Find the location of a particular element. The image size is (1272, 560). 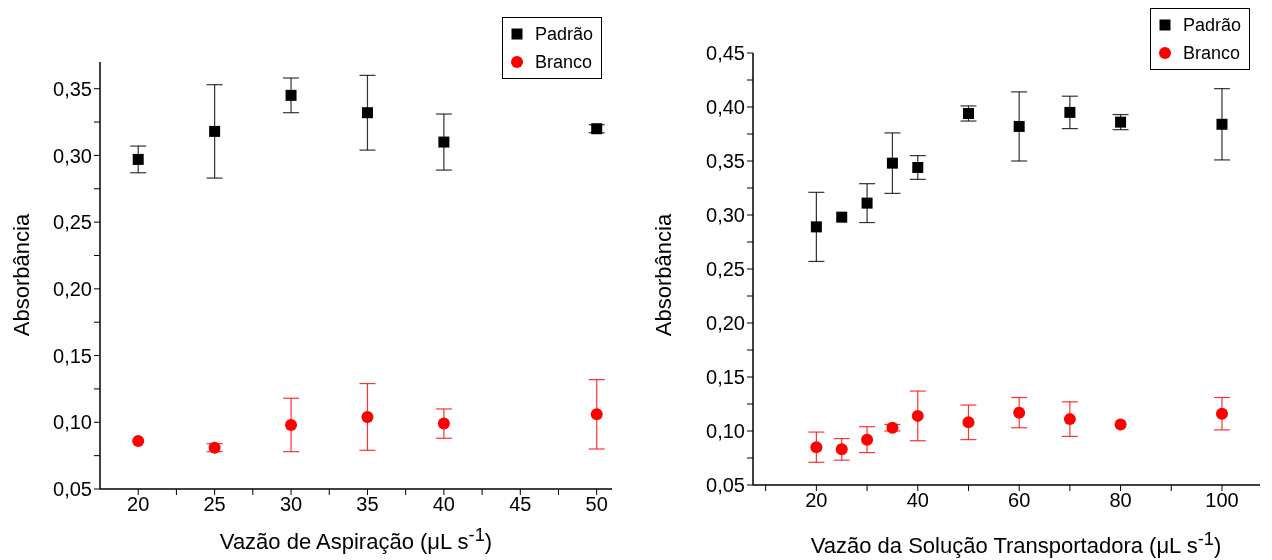

x-tick-label: 25 is located at coordinates (214, 504).